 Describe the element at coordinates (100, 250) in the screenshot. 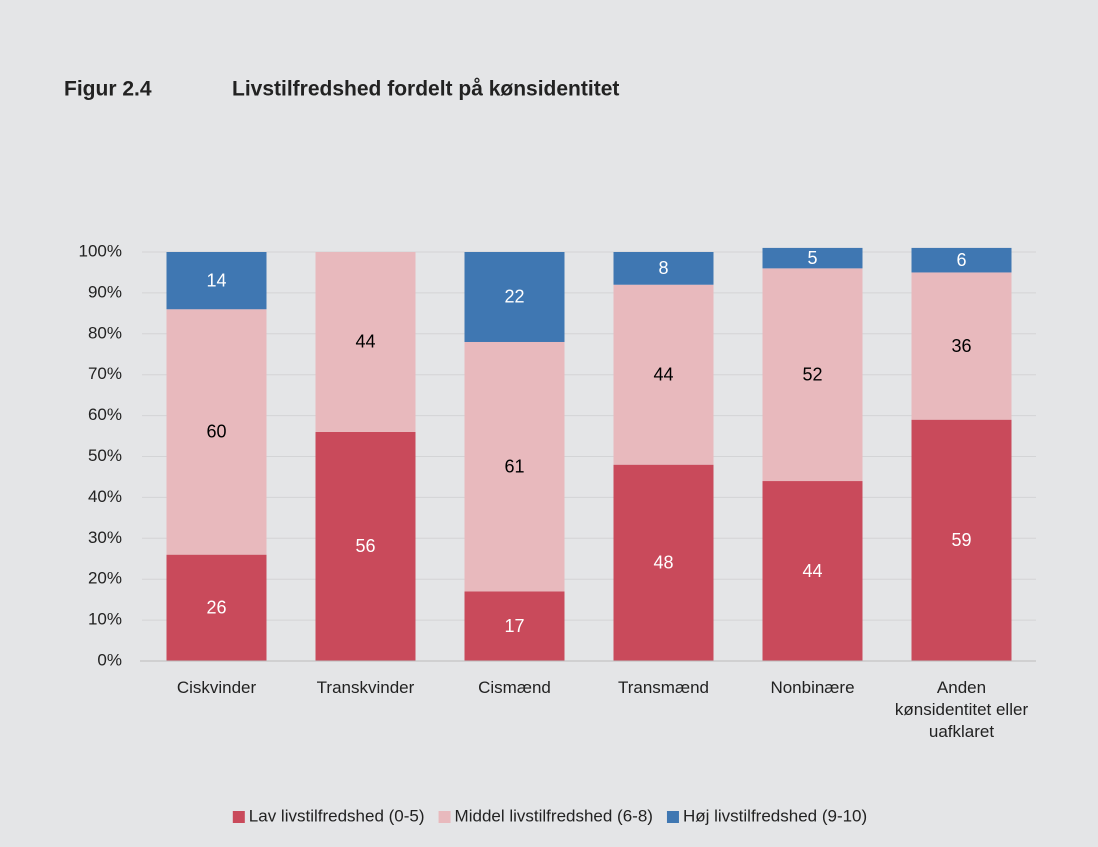

I see `y-tick-label: 100%` at that location.